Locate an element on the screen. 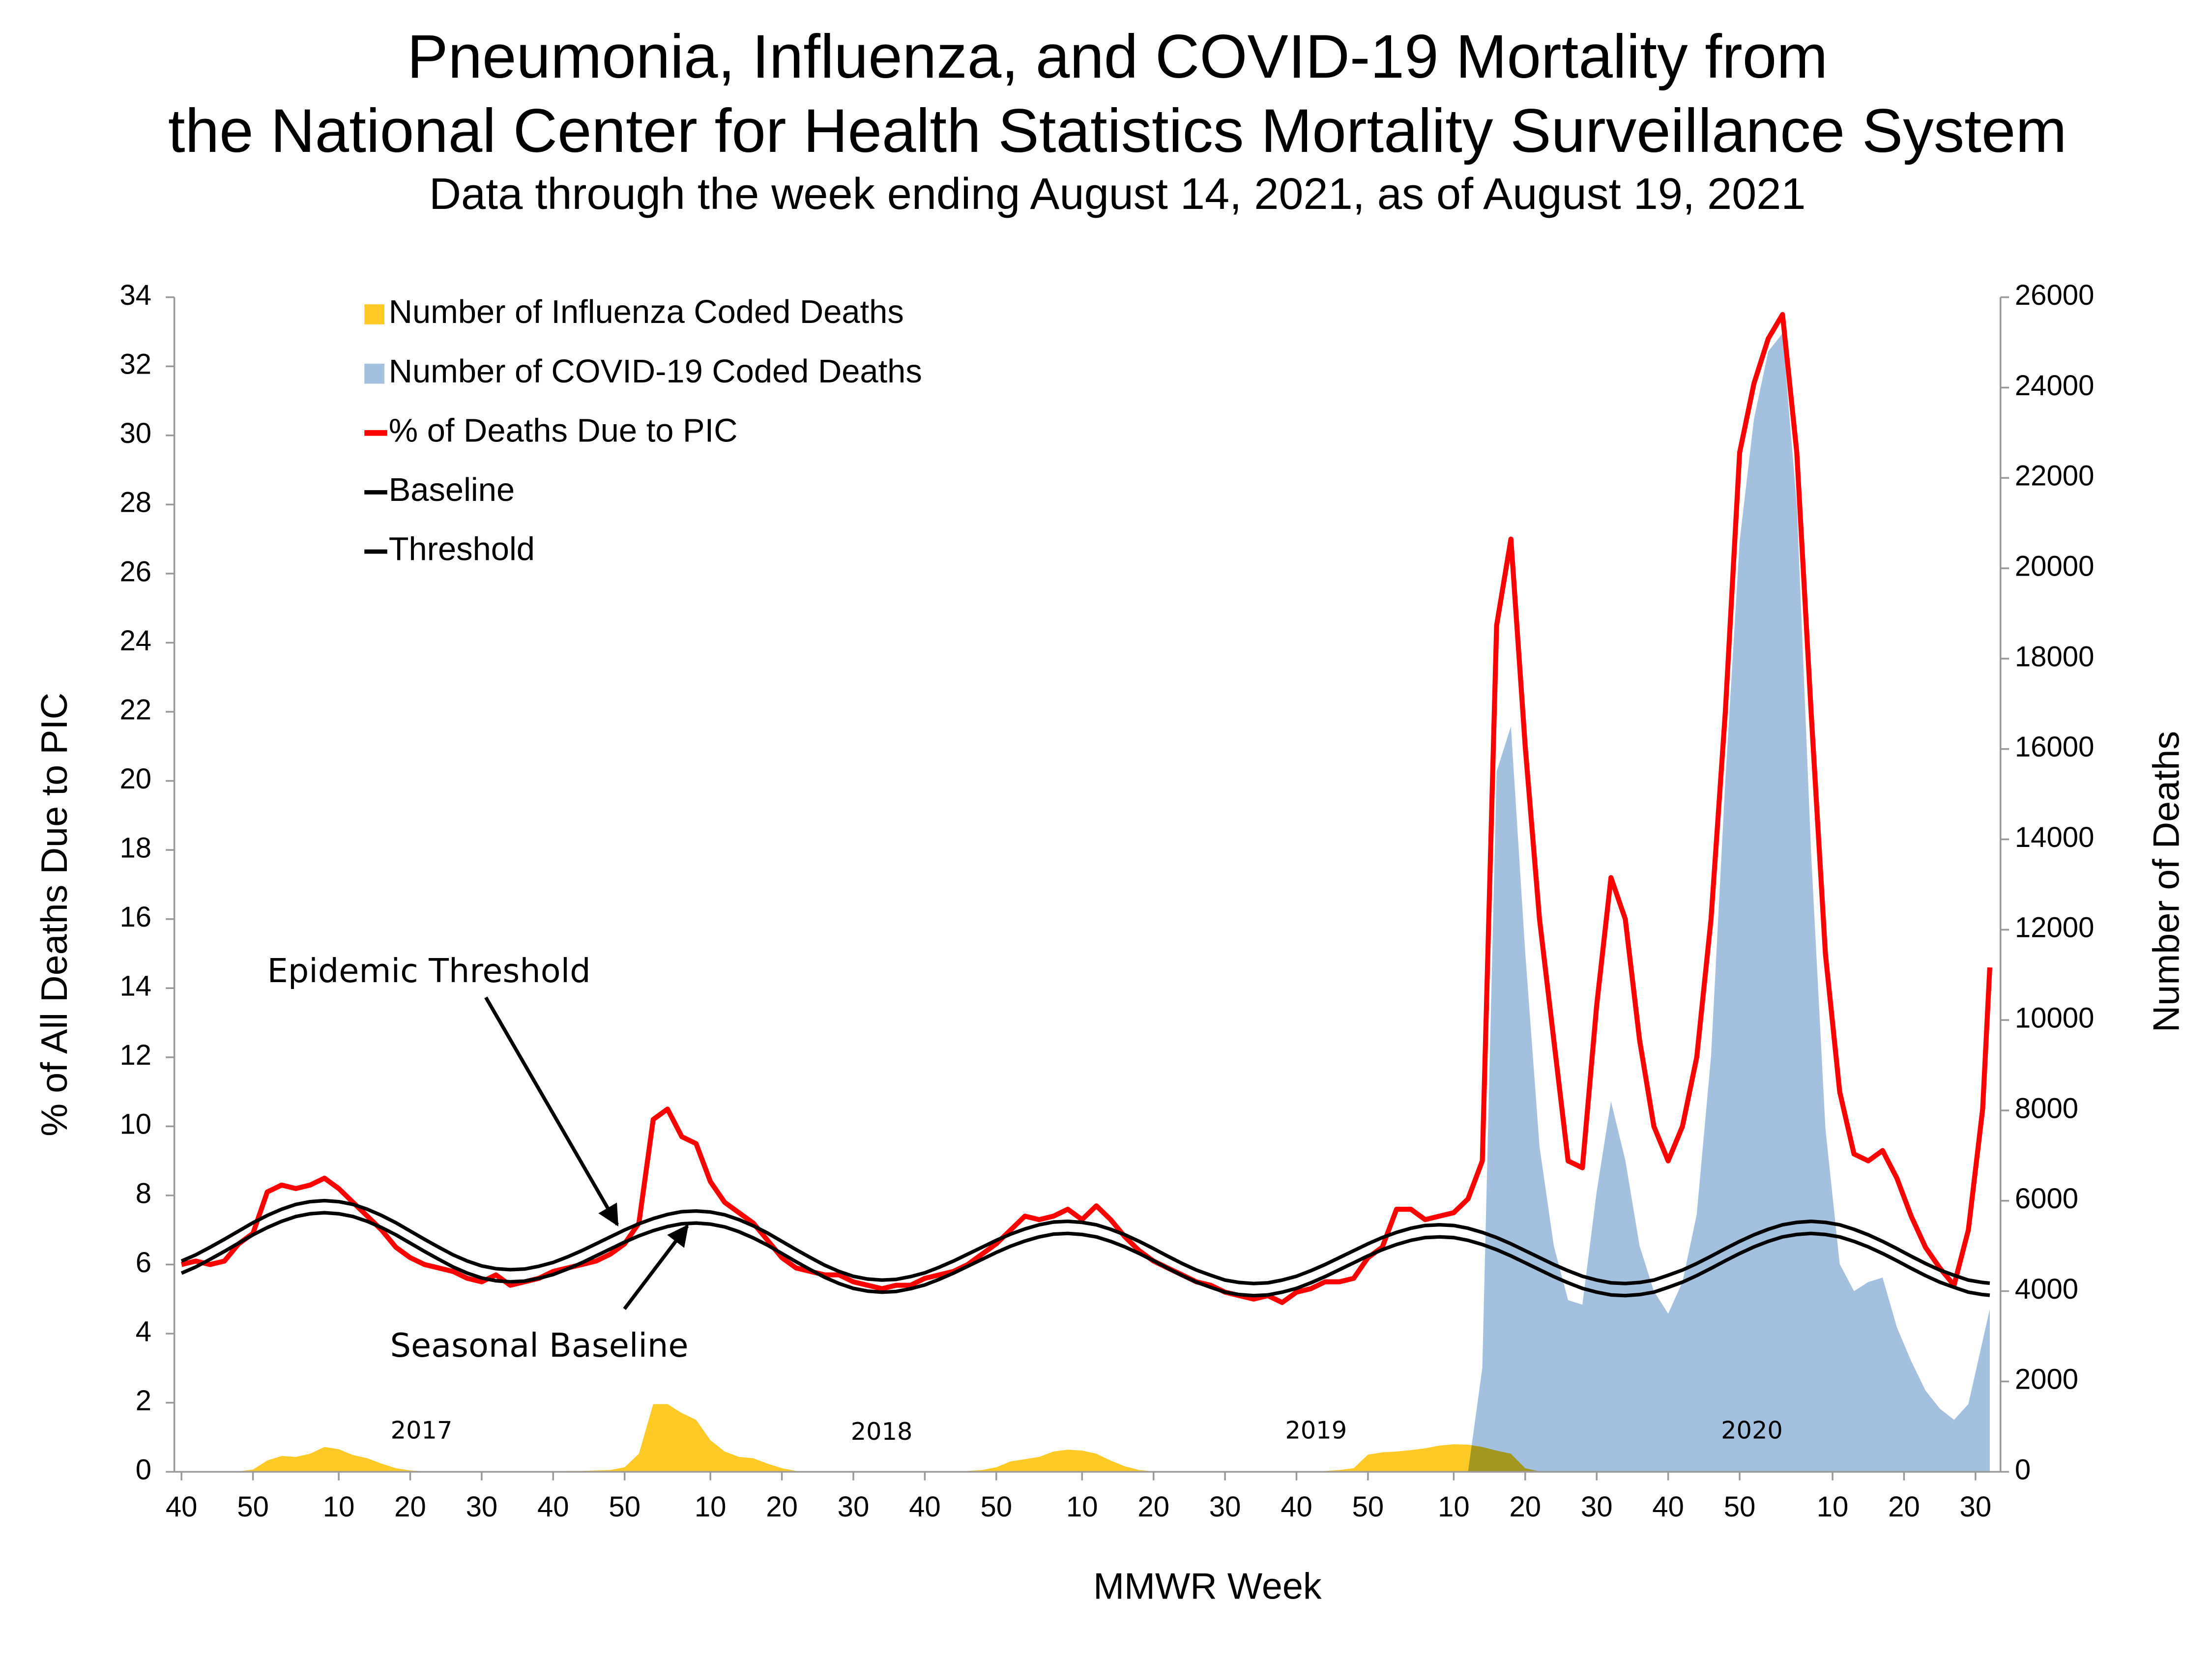  y-tick-label: 16 is located at coordinates (135, 917).